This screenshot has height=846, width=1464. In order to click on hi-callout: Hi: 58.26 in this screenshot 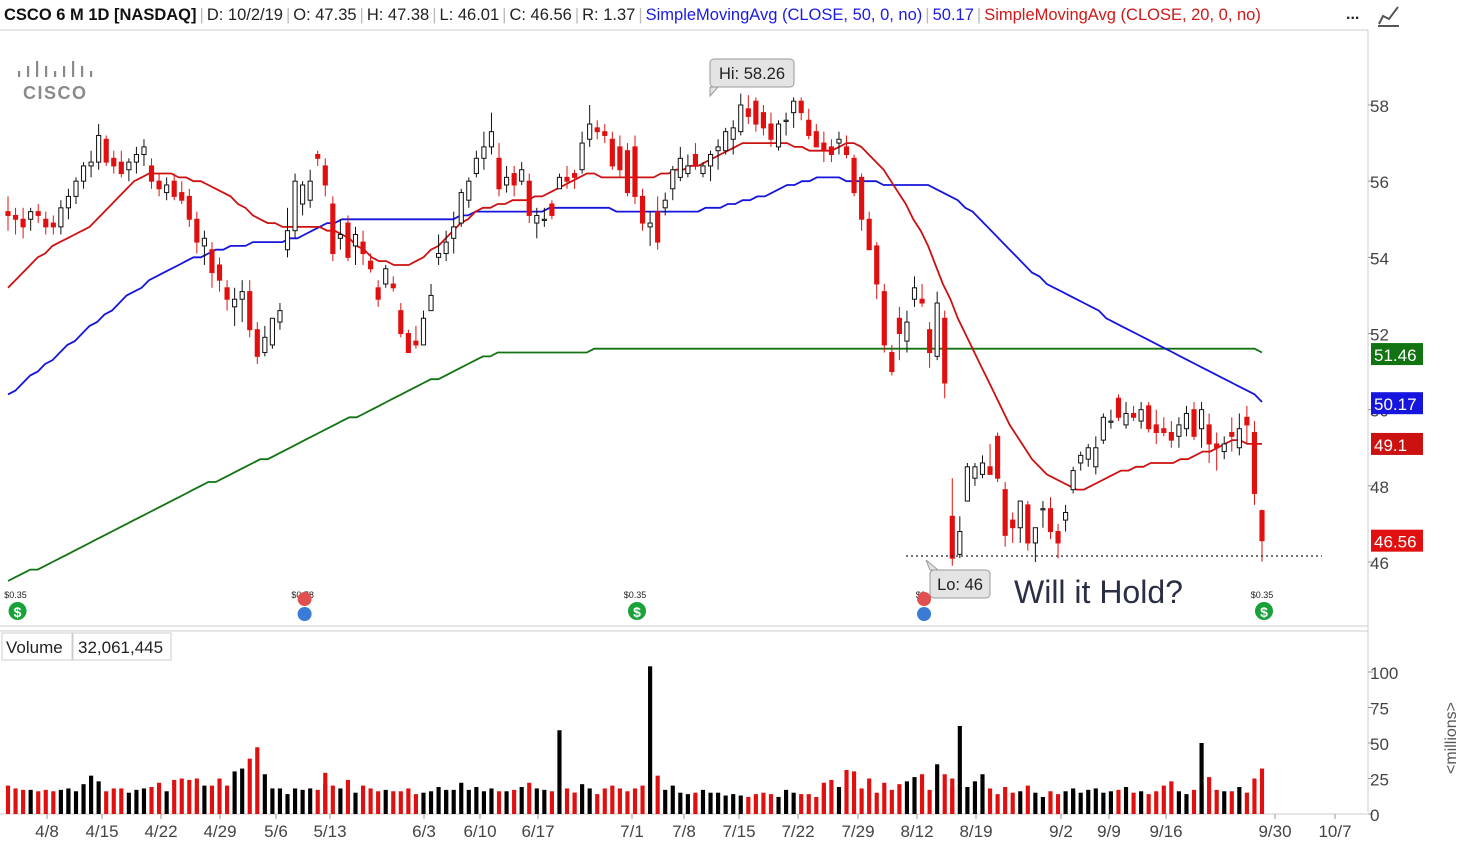, I will do `click(752, 78)`.